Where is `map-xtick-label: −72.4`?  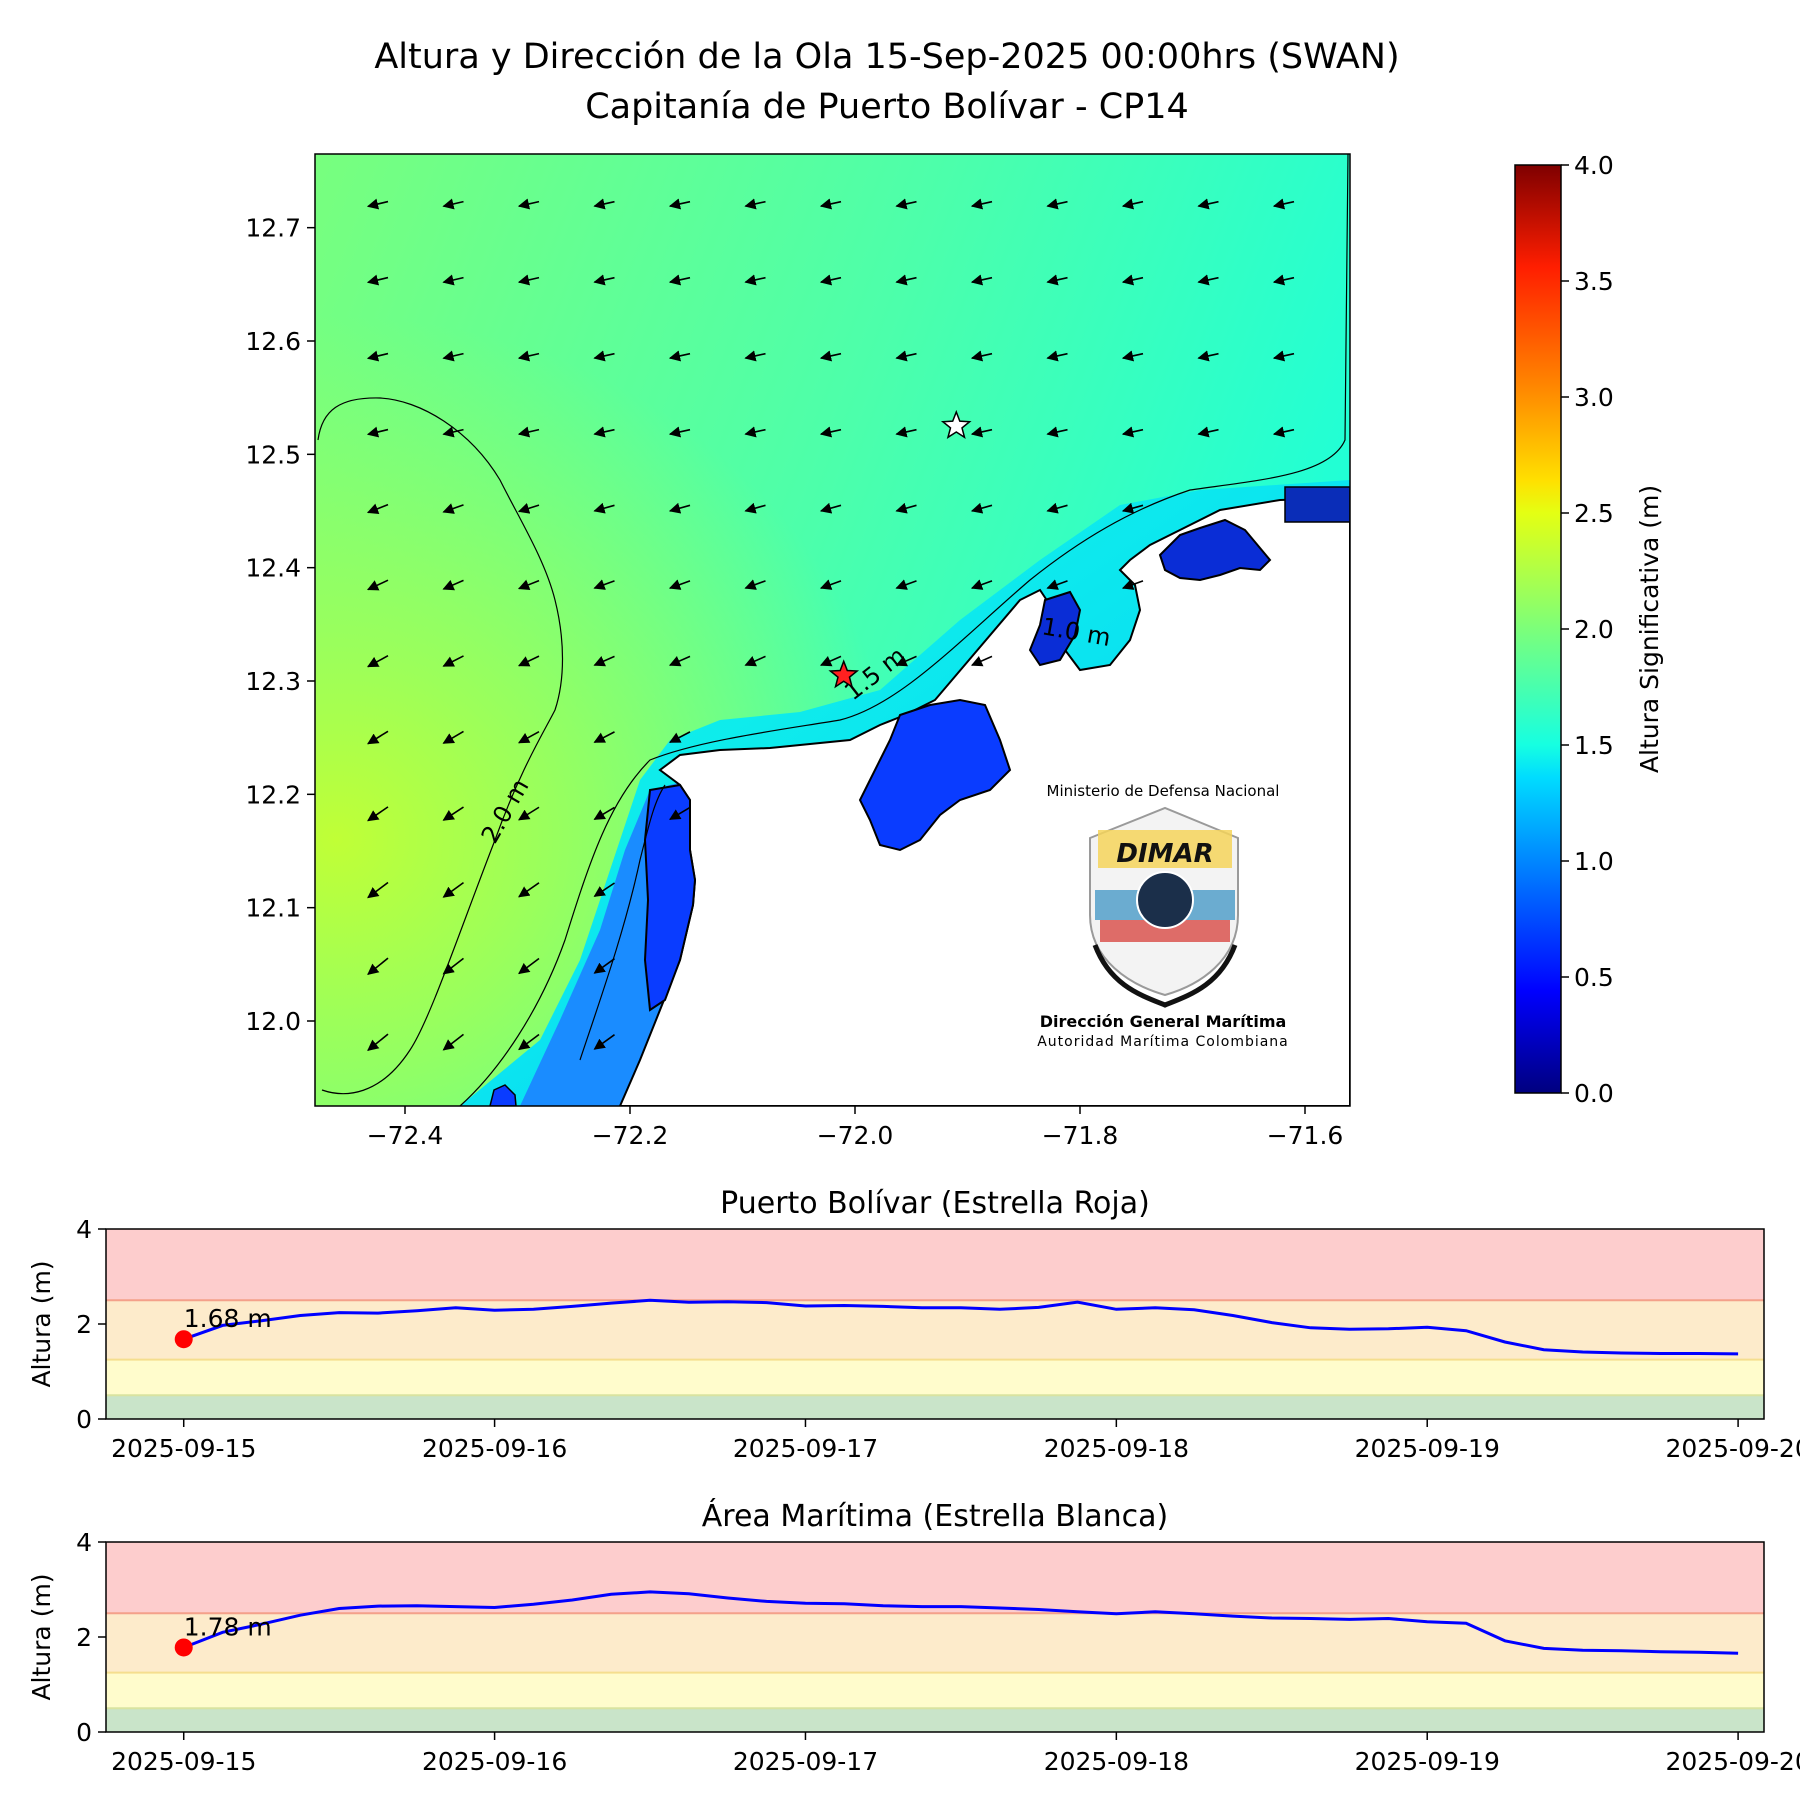 map-xtick-label: −72.4 is located at coordinates (405, 1135).